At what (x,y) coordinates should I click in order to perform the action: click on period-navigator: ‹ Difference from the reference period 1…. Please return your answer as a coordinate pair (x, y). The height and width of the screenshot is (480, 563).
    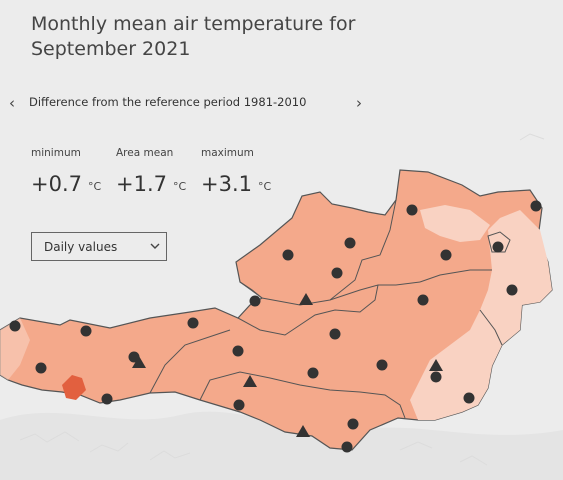
    Looking at the image, I should click on (190, 103).